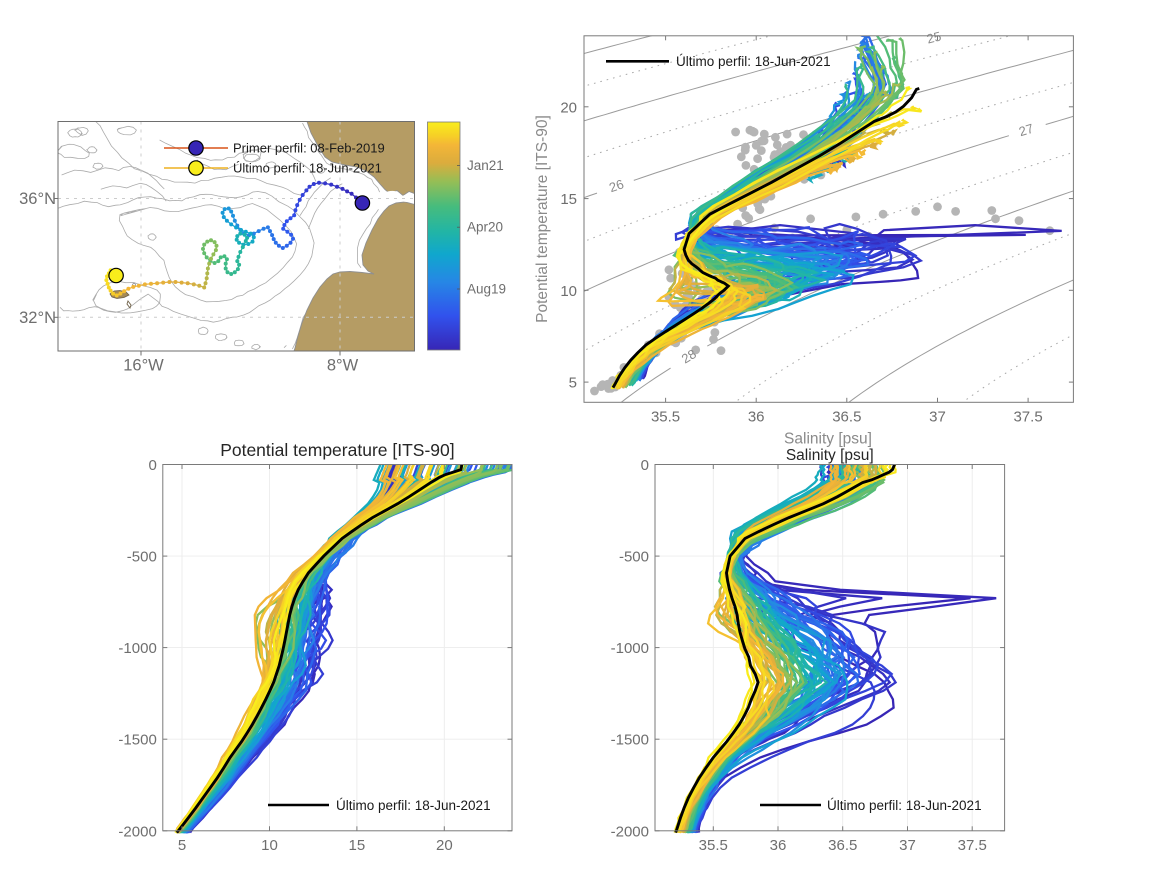  I want to click on svg-text: 32°N, so click(37, 318).